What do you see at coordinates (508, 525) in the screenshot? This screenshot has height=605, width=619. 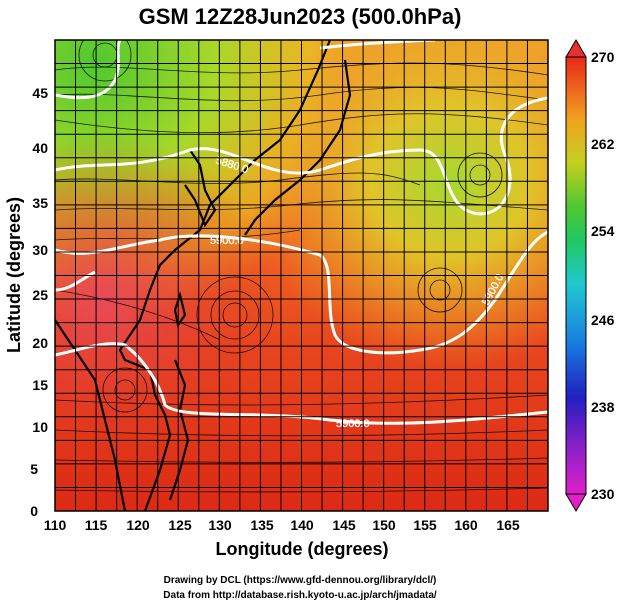 I see `x-tick-165: 165` at bounding box center [508, 525].